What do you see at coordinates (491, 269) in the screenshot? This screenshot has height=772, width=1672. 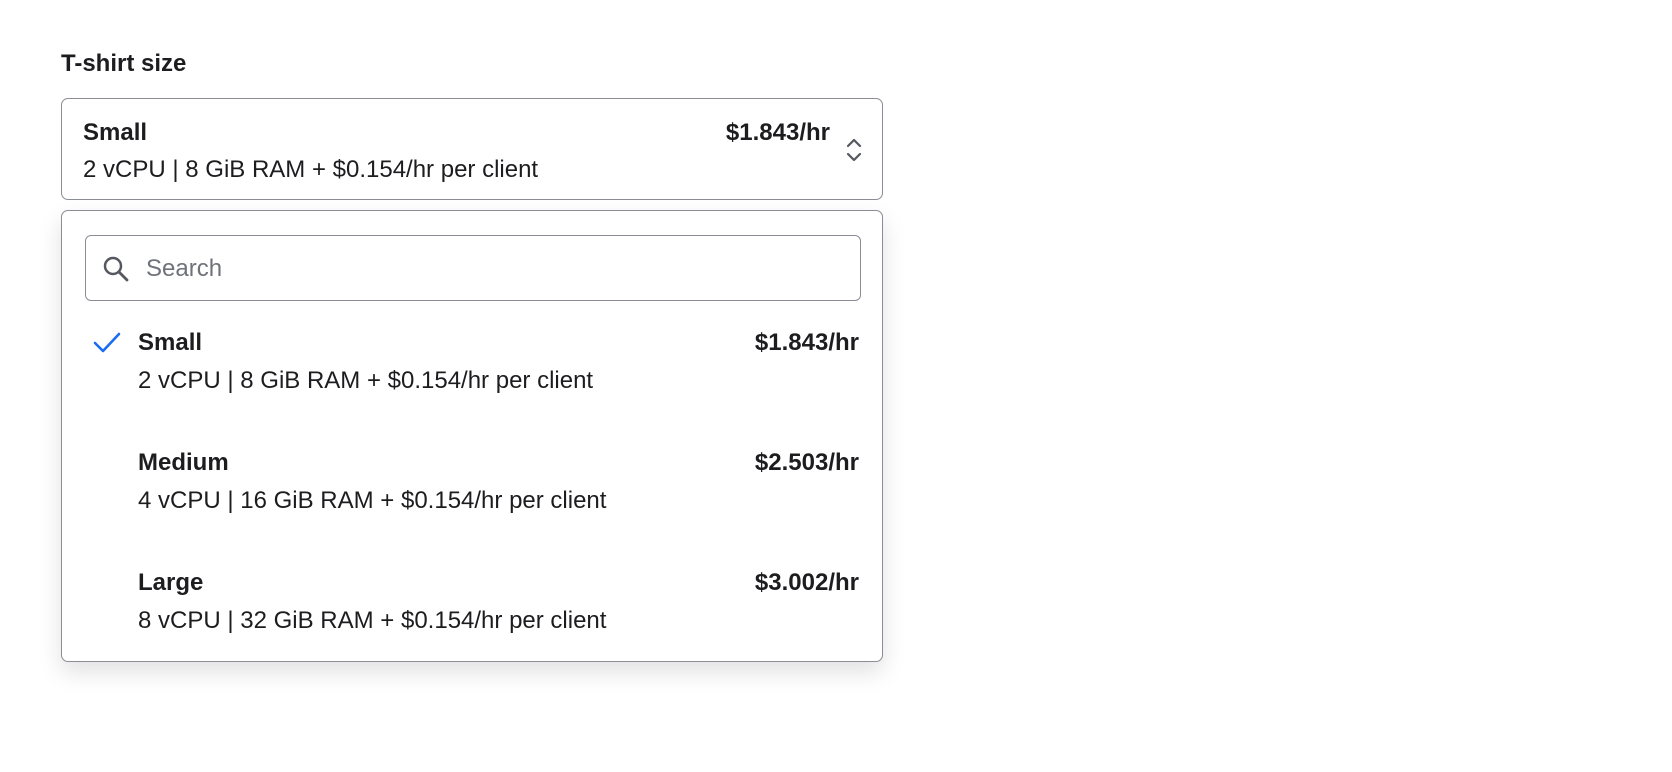 I see `search-input` at bounding box center [491, 269].